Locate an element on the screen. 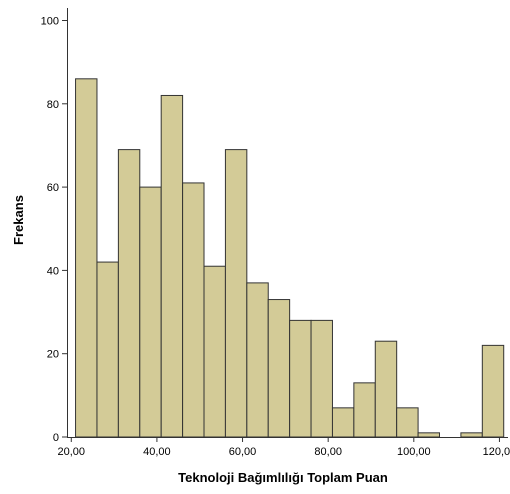 Image resolution: width=510 pixels, height=494 pixels. x-tick-label: 120,00 is located at coordinates (496, 452).